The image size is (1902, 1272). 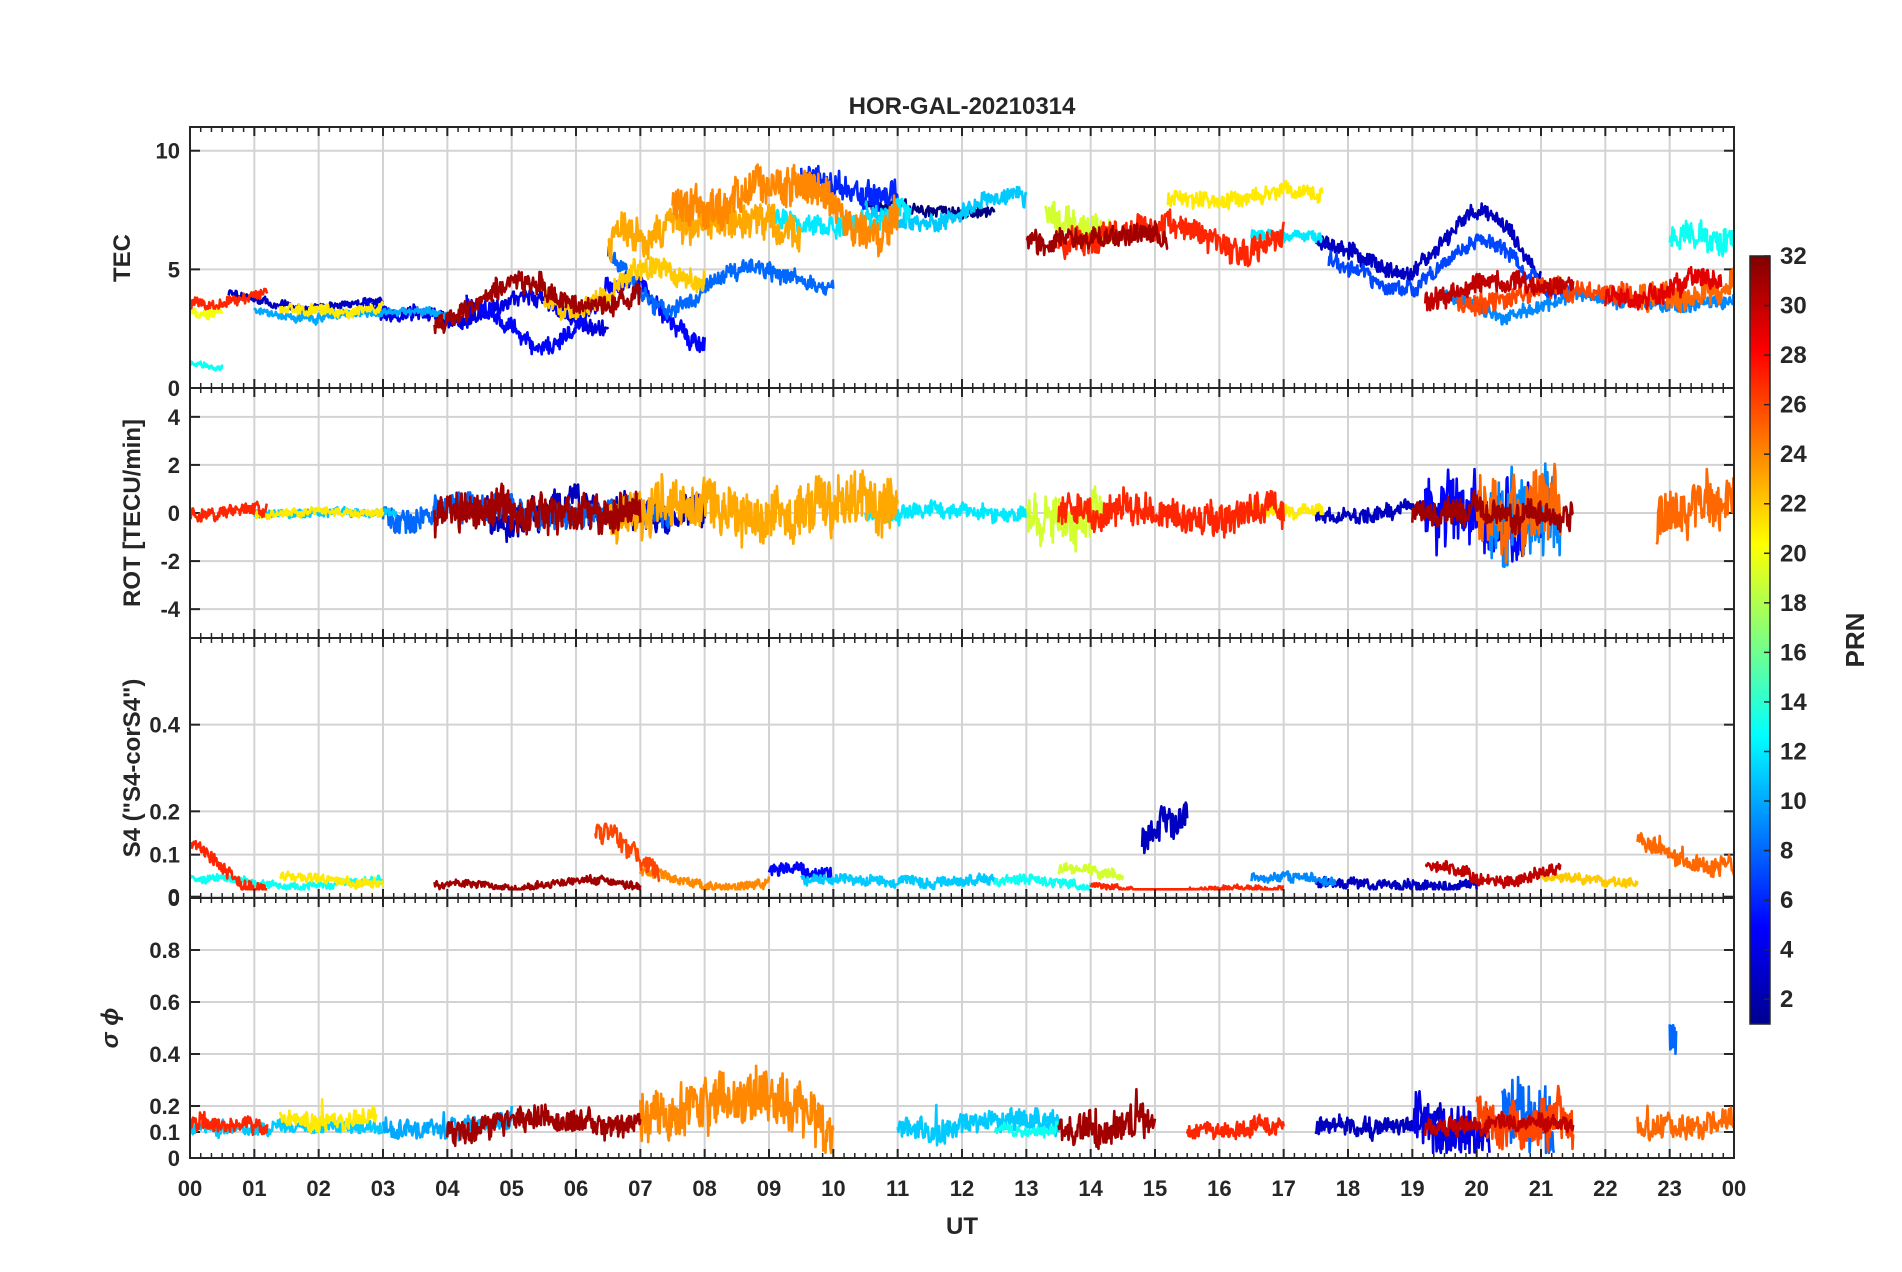 What do you see at coordinates (164, 1106) in the screenshot?
I see `sigma-ytick-label: 0.2` at bounding box center [164, 1106].